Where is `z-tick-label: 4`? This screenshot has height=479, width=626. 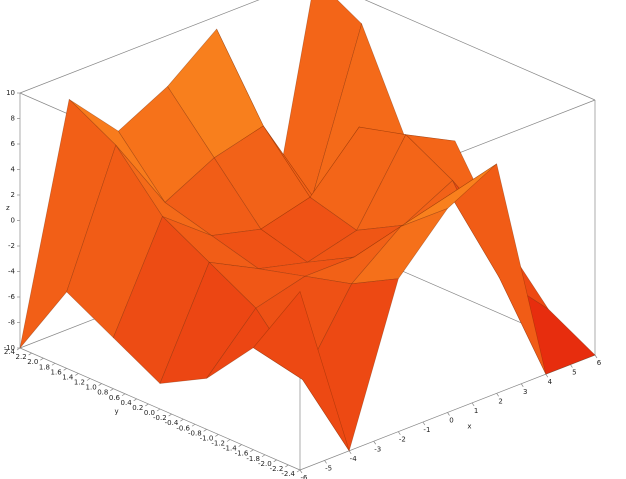 z-tick-label: 4 is located at coordinates (13, 170).